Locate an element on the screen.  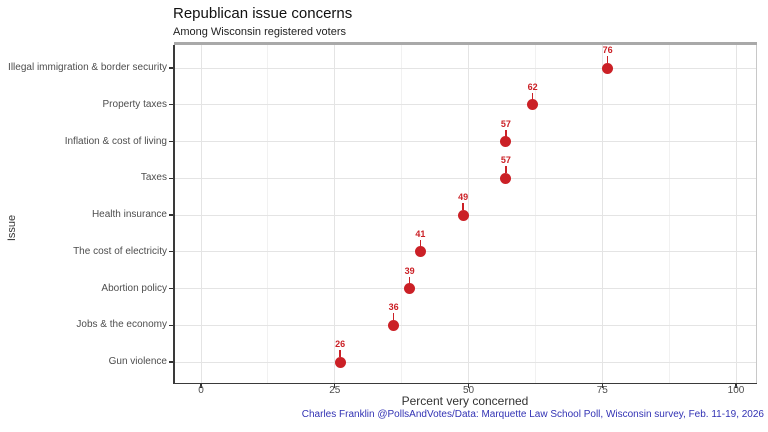
point-value-label: 49 is located at coordinates (463, 197).